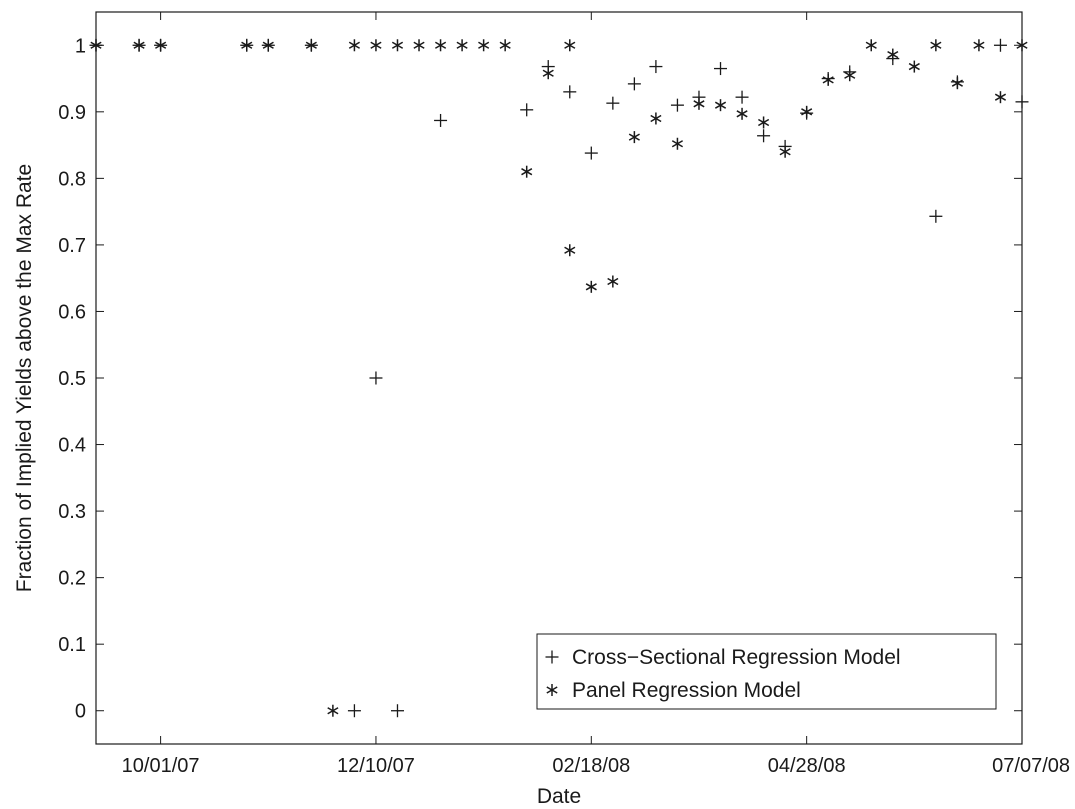 This screenshot has width=1075, height=809. I want to click on y-tick-label: 0.3, so click(72, 512).